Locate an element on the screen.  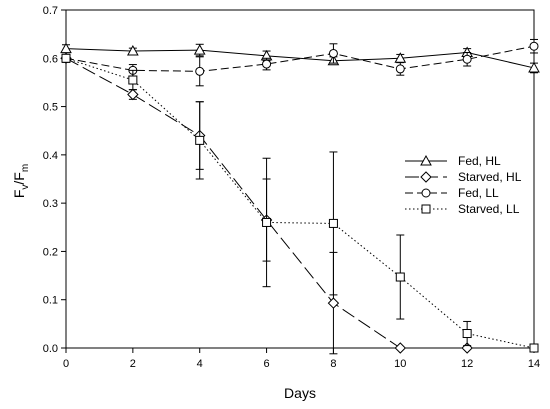
x-tick-label: 2 is located at coordinates (133, 364).